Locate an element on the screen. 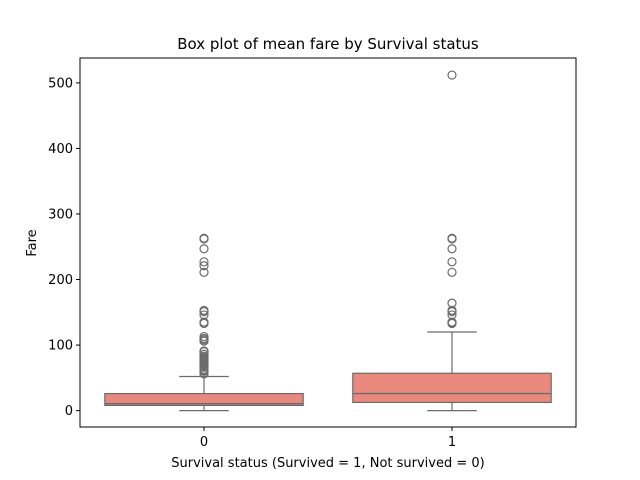 This screenshot has width=640, height=480. y-tick-label: 500 is located at coordinates (60, 83).